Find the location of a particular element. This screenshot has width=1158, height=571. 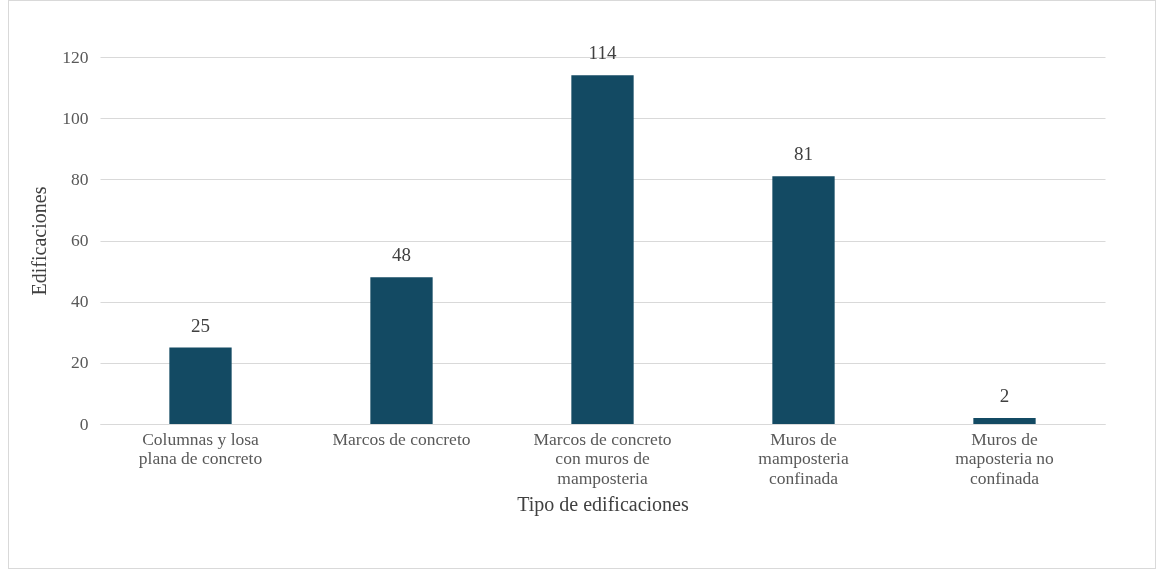

y-tick-label: 80 is located at coordinates (80, 178).